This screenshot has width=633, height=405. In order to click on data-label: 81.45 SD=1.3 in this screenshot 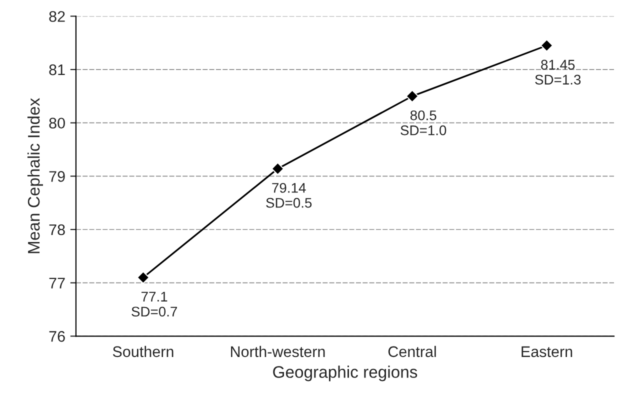, I will do `click(558, 72)`.